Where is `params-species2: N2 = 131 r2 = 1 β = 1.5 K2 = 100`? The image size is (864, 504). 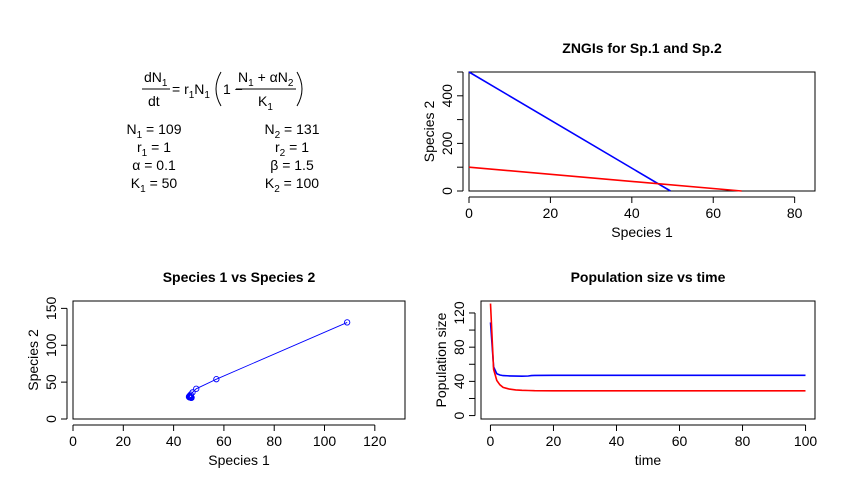
params-species2: N2 = 131 r2 = 1 β = 1.5 K2 = 100 is located at coordinates (291, 158).